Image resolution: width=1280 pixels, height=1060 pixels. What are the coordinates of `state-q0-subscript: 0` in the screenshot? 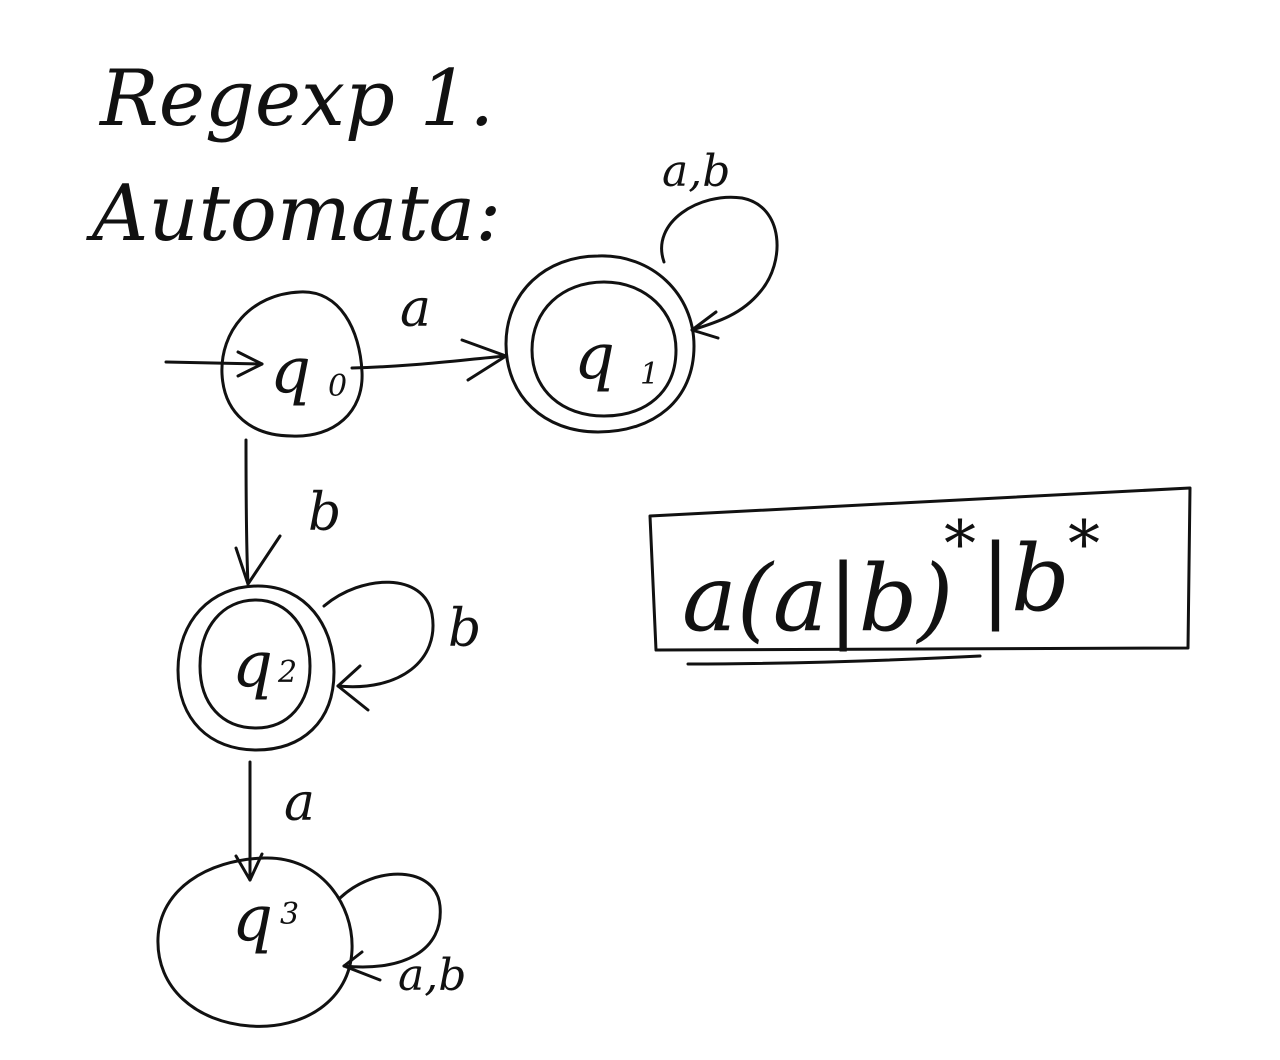 It's located at (337, 386).